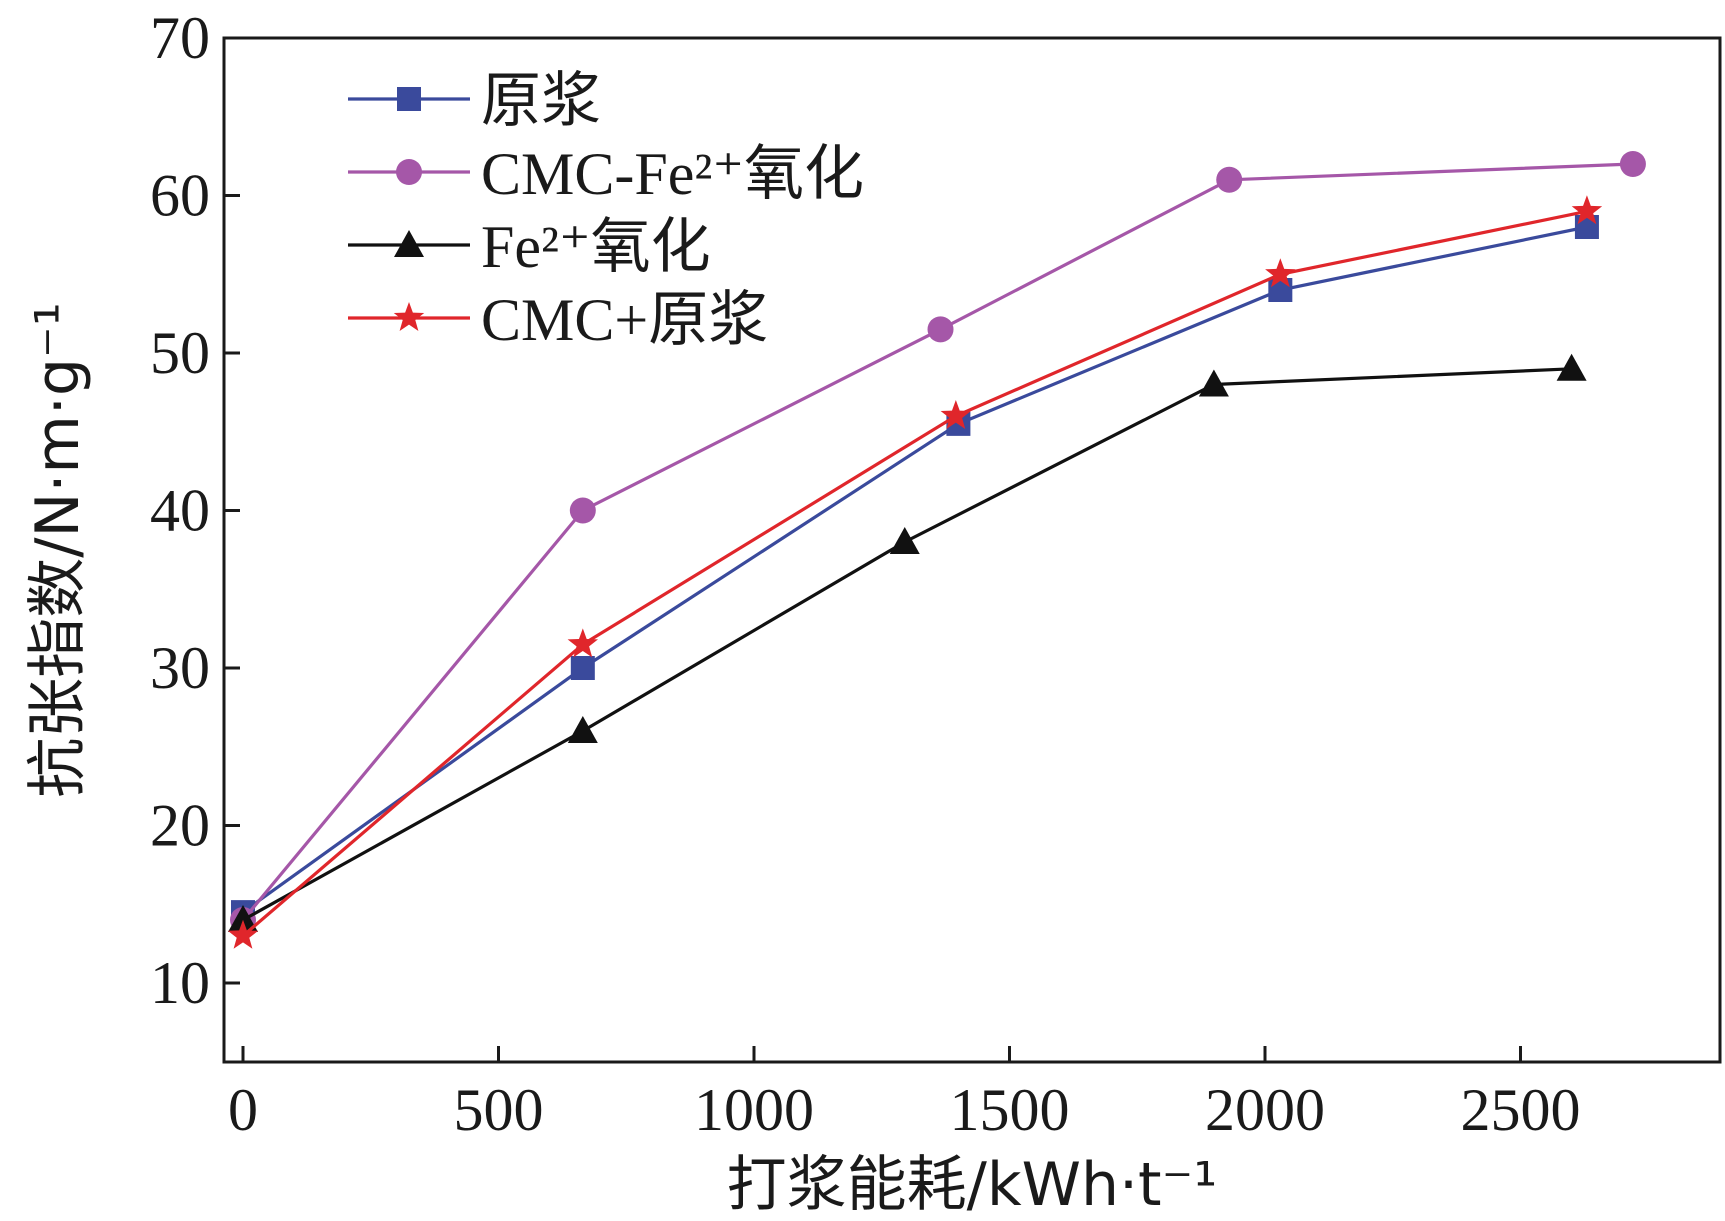 This screenshot has height=1221, width=1725. What do you see at coordinates (606, 210) in the screenshot?
I see `legend: 原浆 CMC-Fe²⁺氧化 Fe²⁺氧化 CMC+原浆` at bounding box center [606, 210].